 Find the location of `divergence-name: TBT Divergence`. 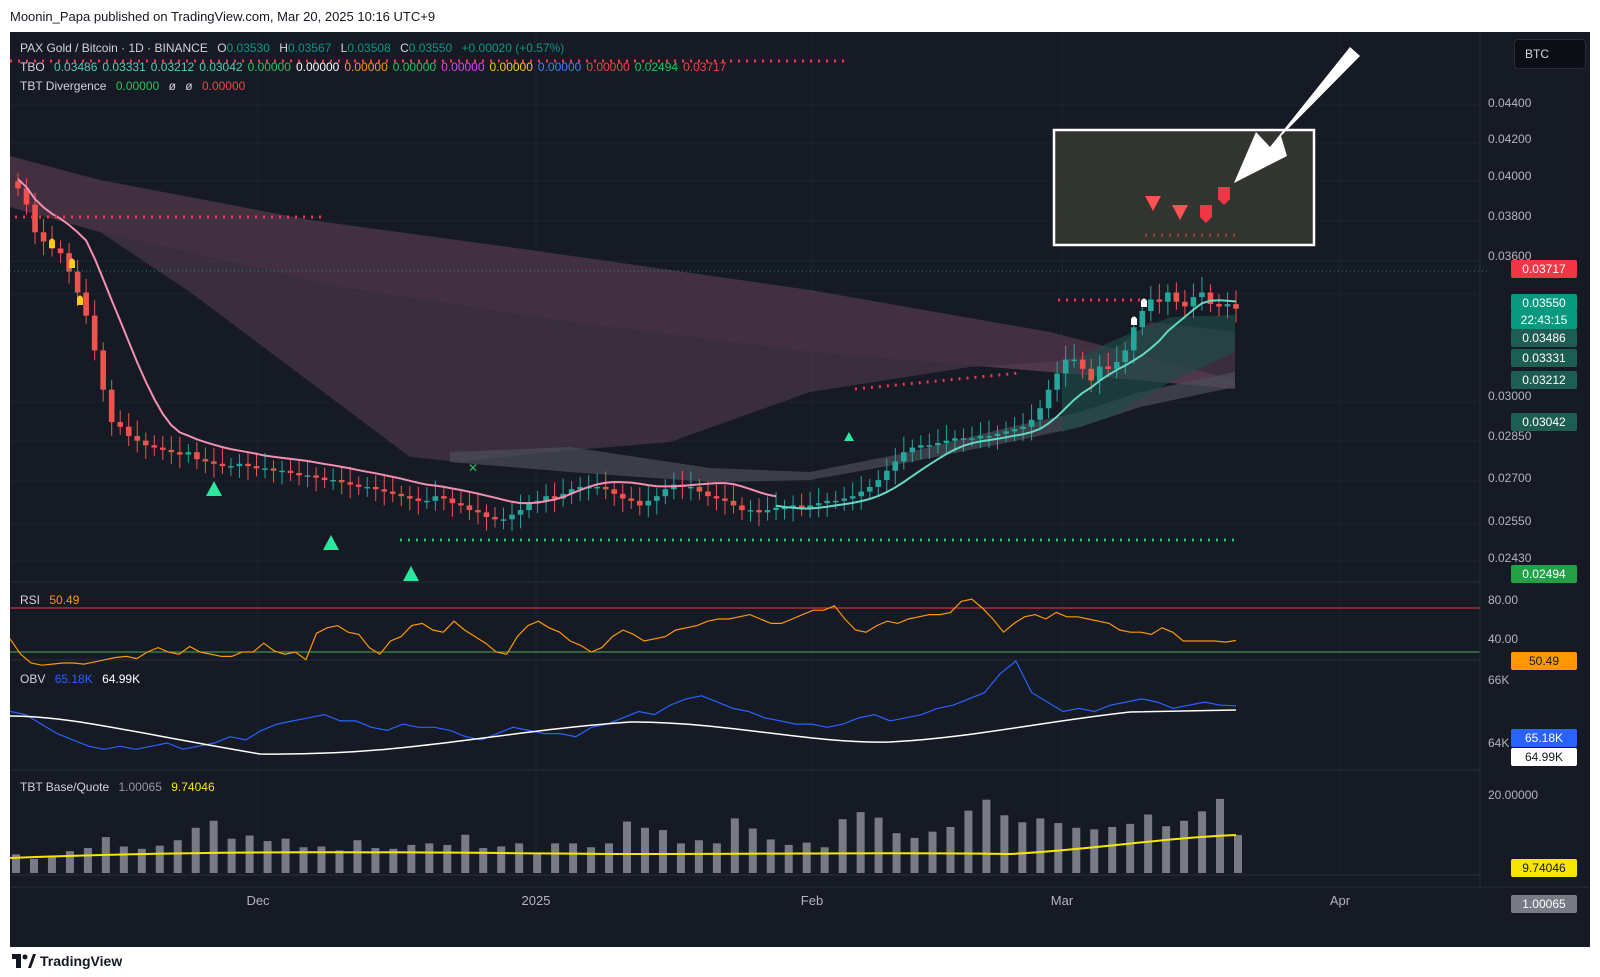

divergence-name: TBT Divergence is located at coordinates (63, 86).